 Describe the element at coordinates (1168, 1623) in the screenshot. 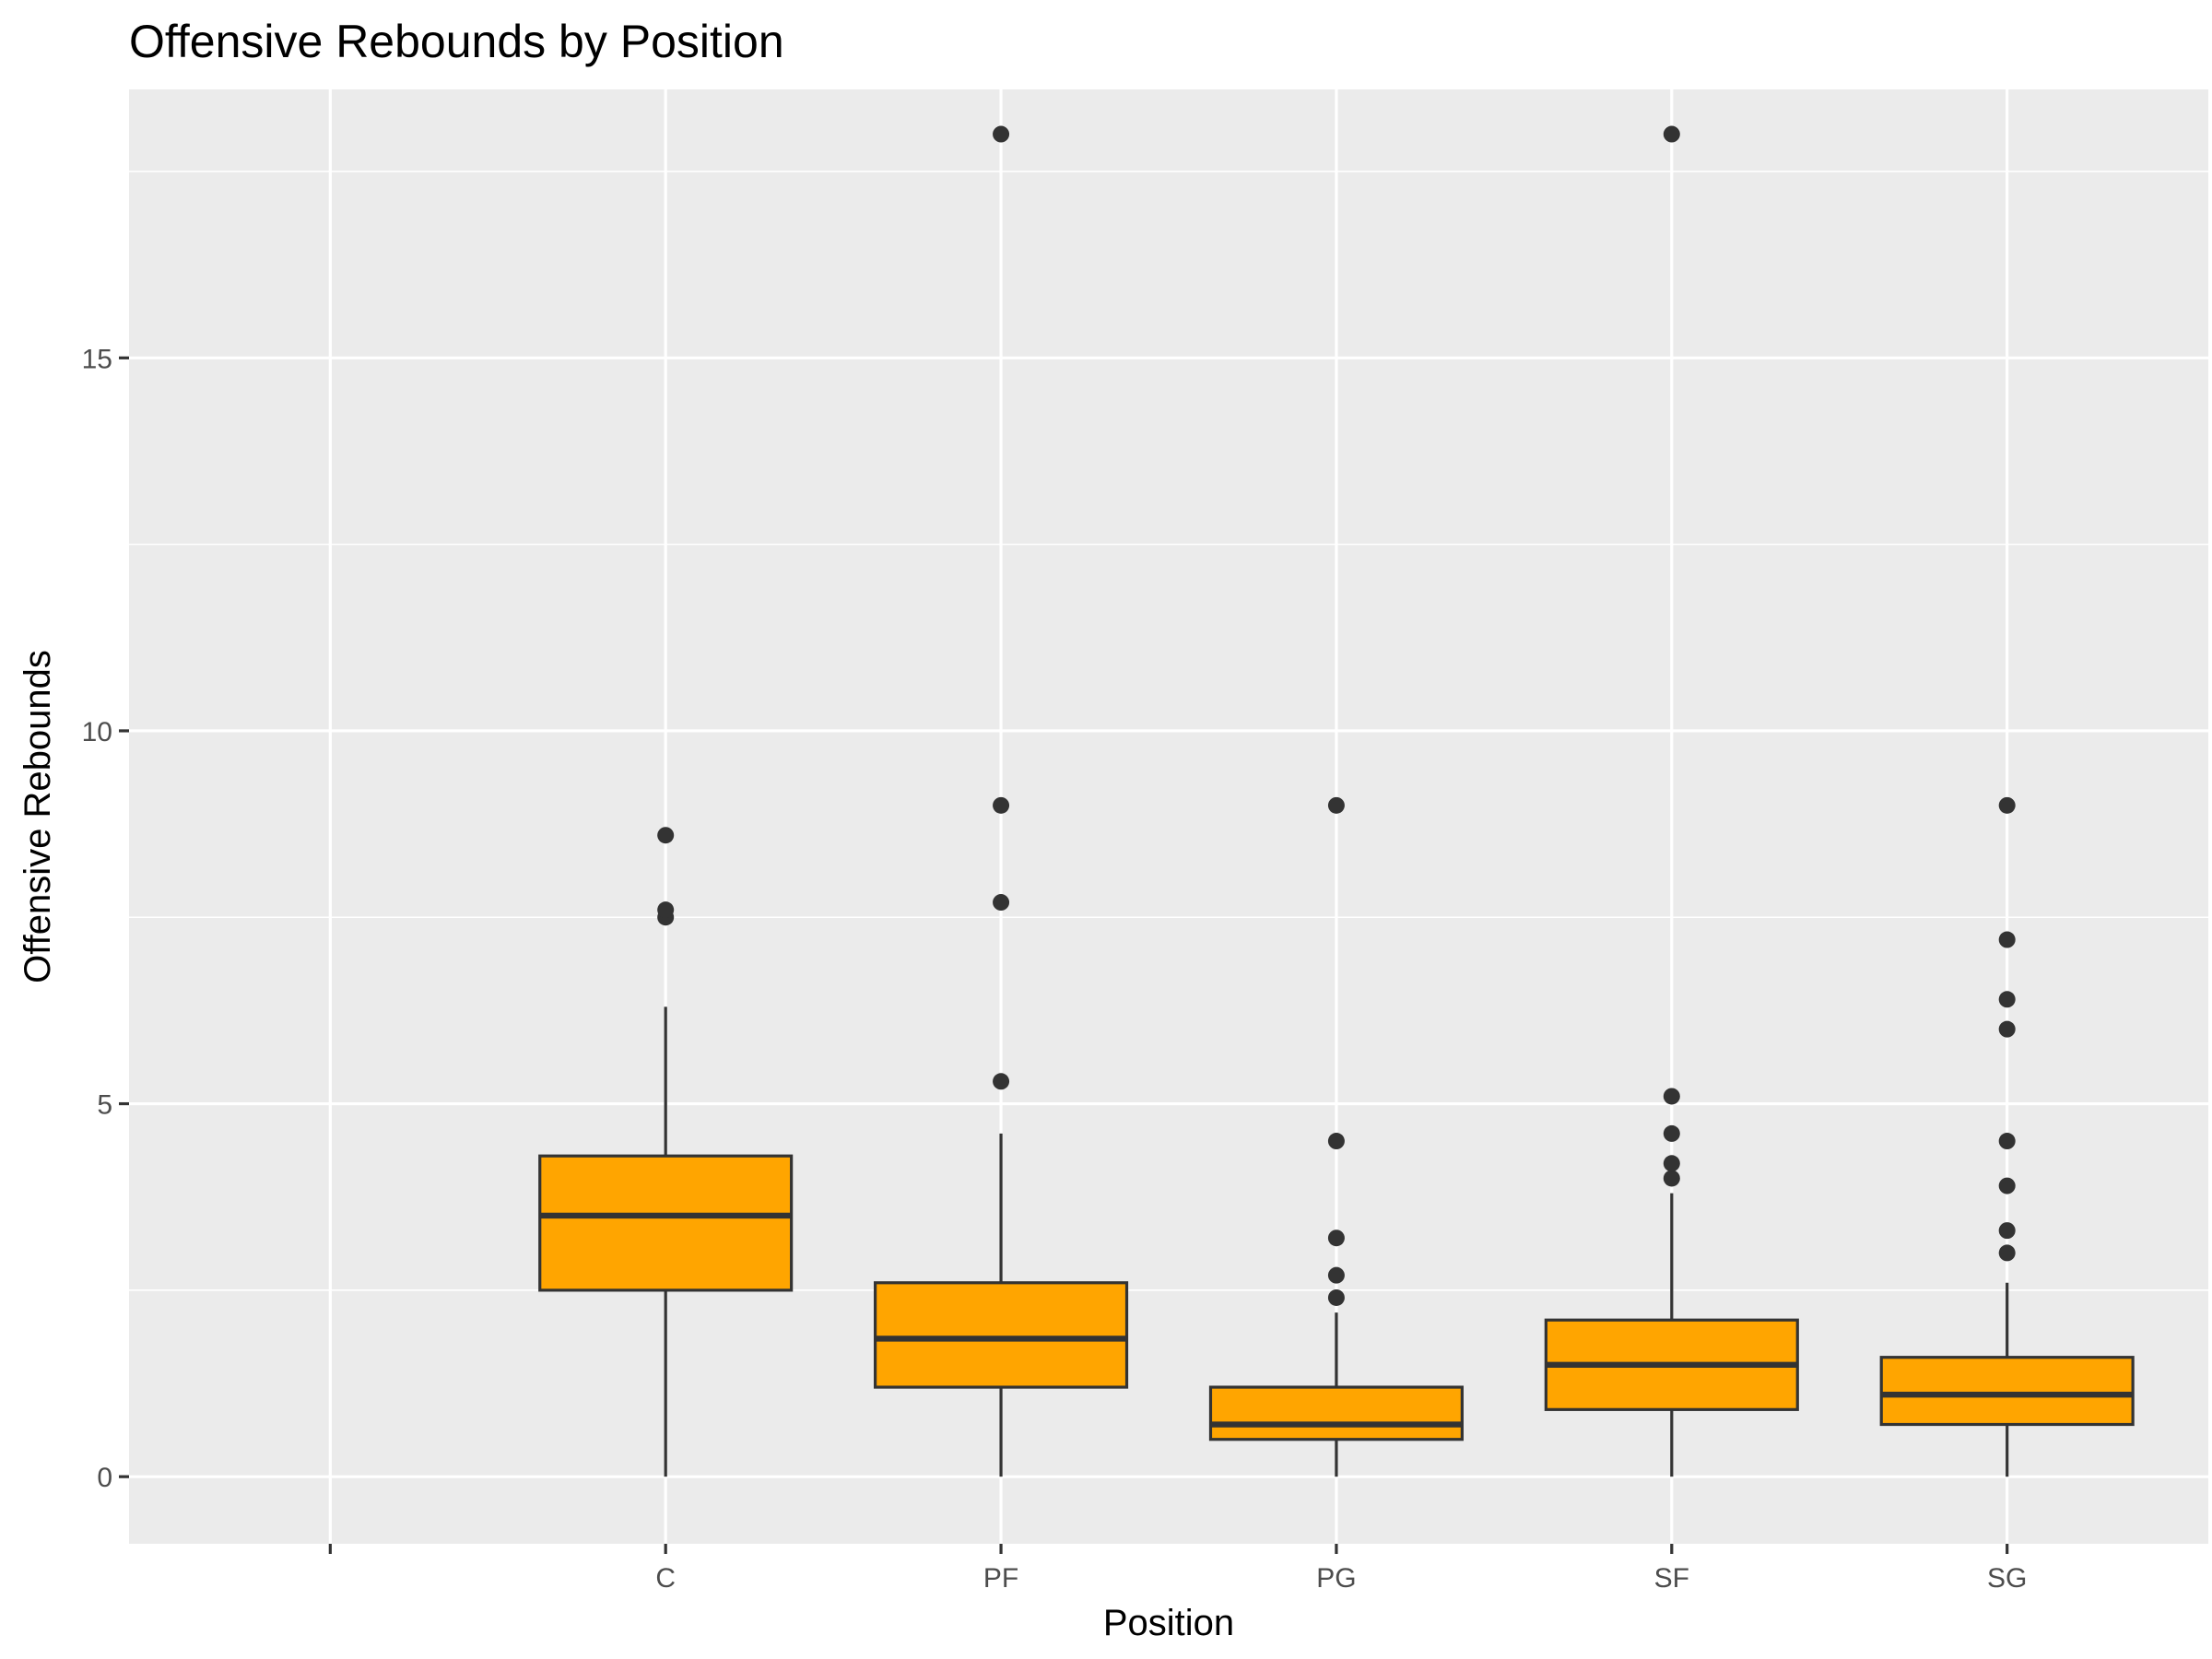

I see `x-axis-title: Position` at that location.